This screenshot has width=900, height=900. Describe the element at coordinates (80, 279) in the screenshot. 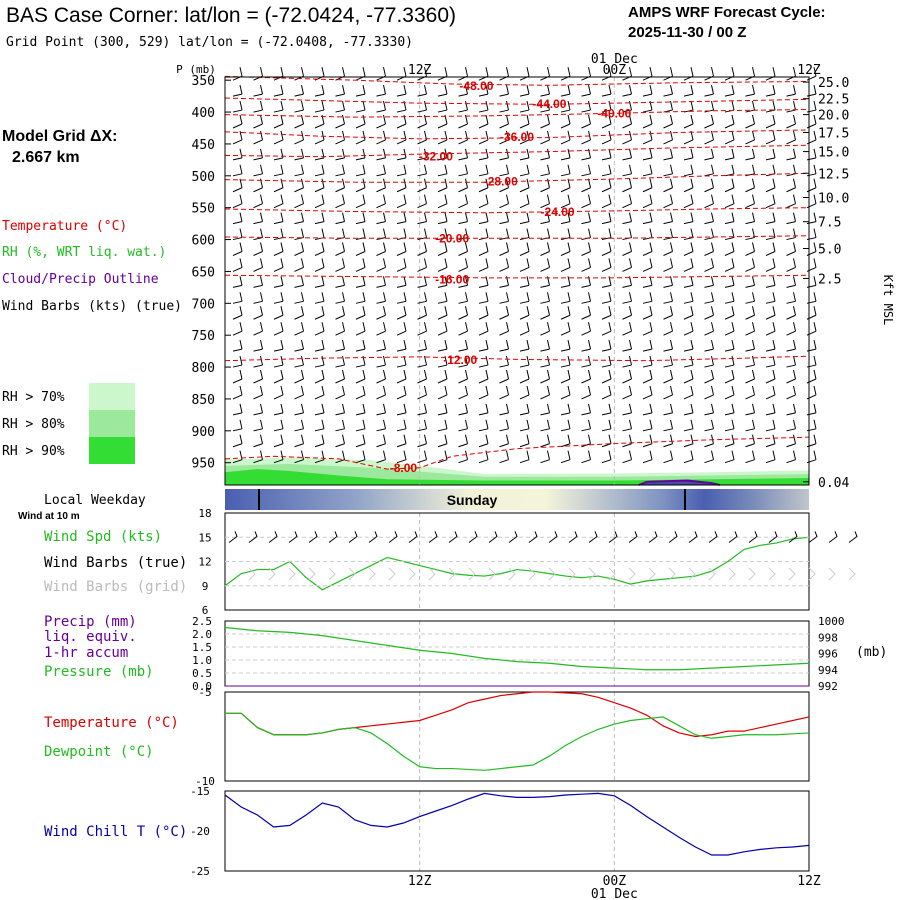

I see `legend-cloud: Cloud/Precip Outline` at that location.